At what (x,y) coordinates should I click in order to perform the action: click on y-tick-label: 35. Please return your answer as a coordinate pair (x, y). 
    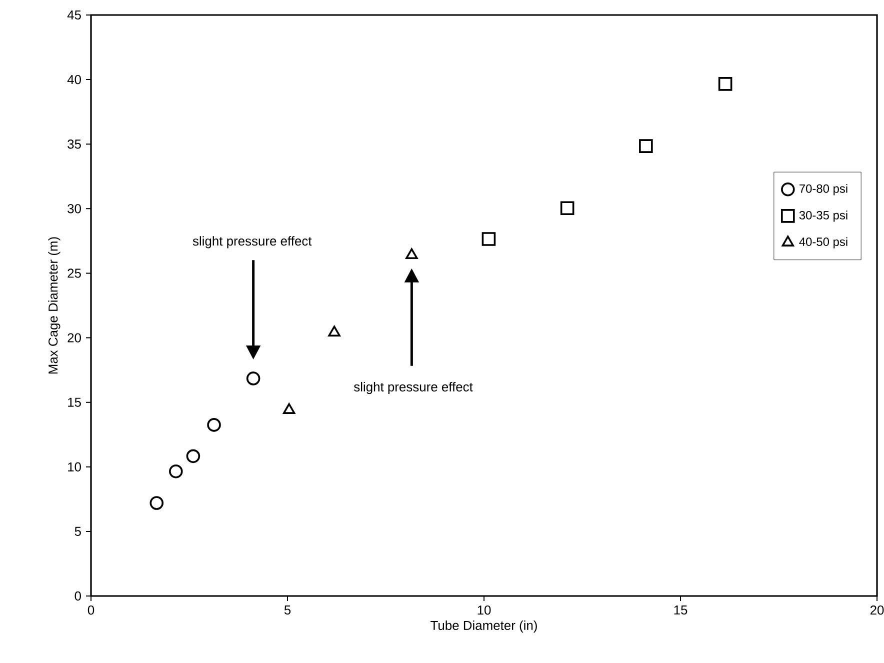
    Looking at the image, I should click on (74, 144).